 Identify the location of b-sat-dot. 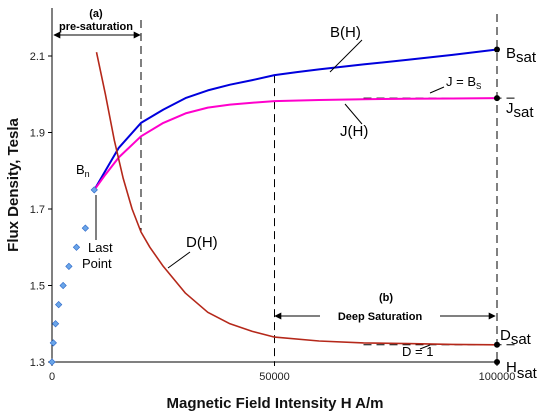
(497, 49).